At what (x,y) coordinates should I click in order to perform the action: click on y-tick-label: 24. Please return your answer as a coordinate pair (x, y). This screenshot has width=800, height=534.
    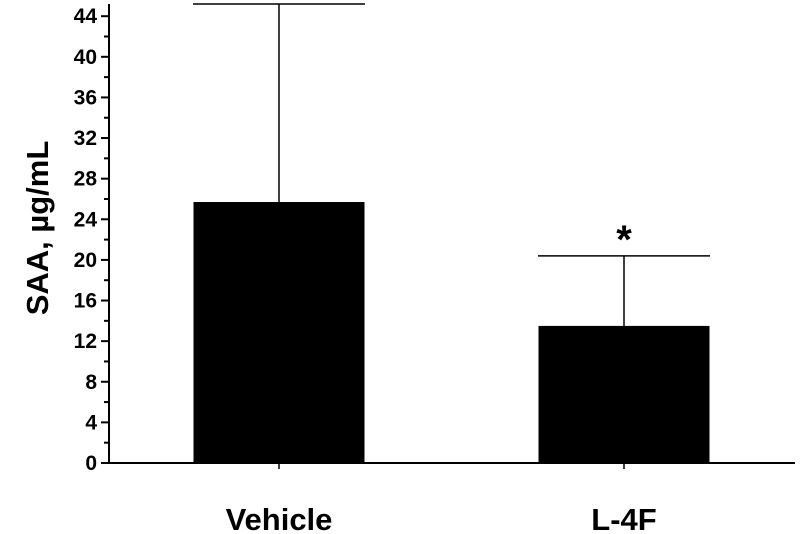
    Looking at the image, I should click on (86, 219).